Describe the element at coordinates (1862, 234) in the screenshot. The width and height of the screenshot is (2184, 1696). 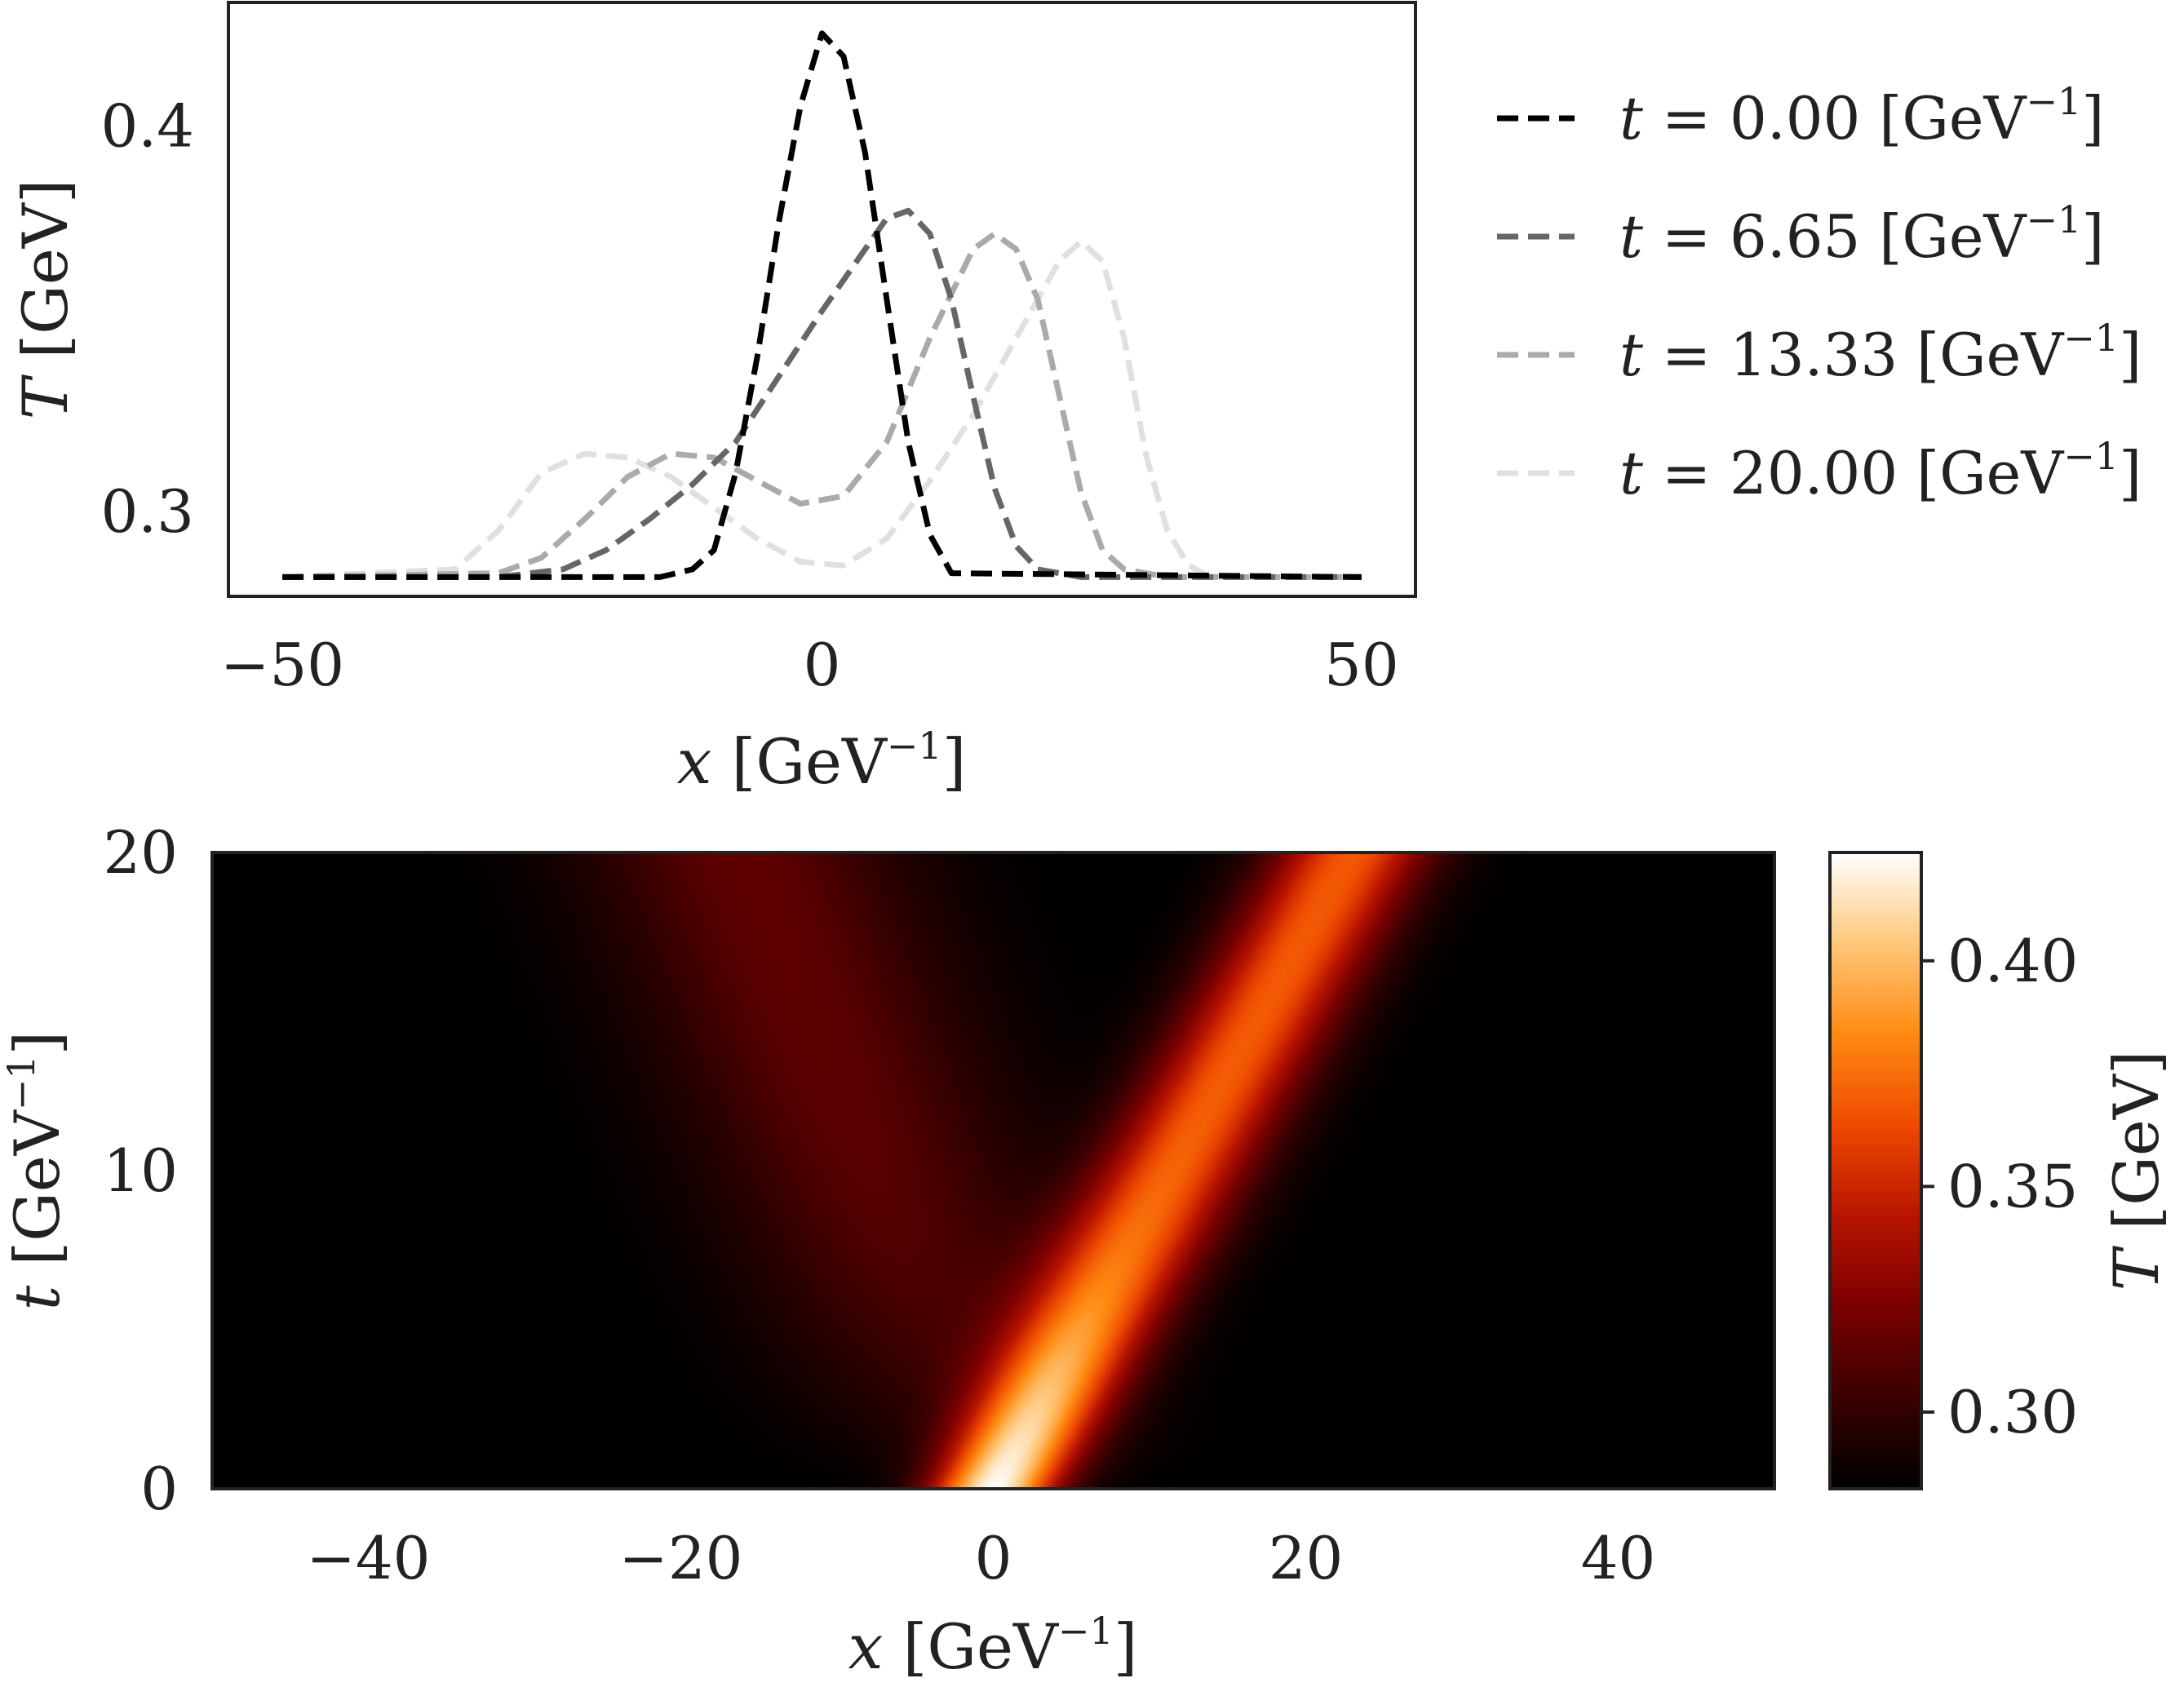
I see `legend-label-1: t = 6.65 [GeV−1]` at that location.